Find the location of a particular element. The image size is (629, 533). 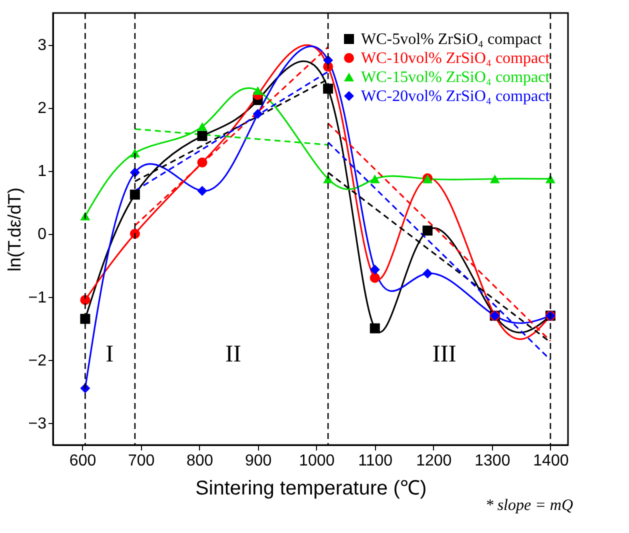

x-tick-label: 900 is located at coordinates (258, 461).